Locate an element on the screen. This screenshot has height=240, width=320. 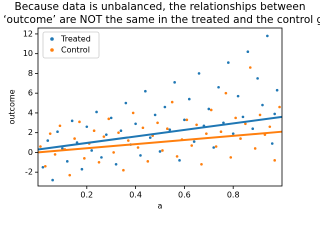
legend-label: Control is located at coordinates (75, 50).